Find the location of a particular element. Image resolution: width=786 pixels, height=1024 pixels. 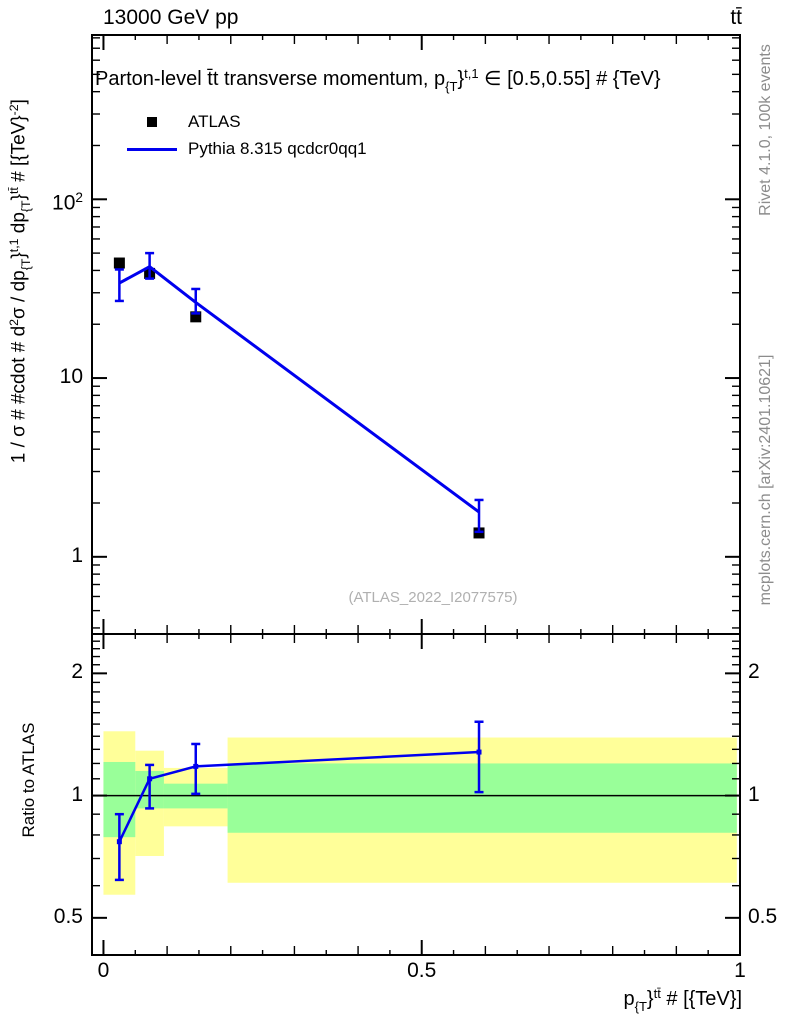

legend-entry: Pythia 8.315 qcdcr0qq1 is located at coordinates (245, 149).